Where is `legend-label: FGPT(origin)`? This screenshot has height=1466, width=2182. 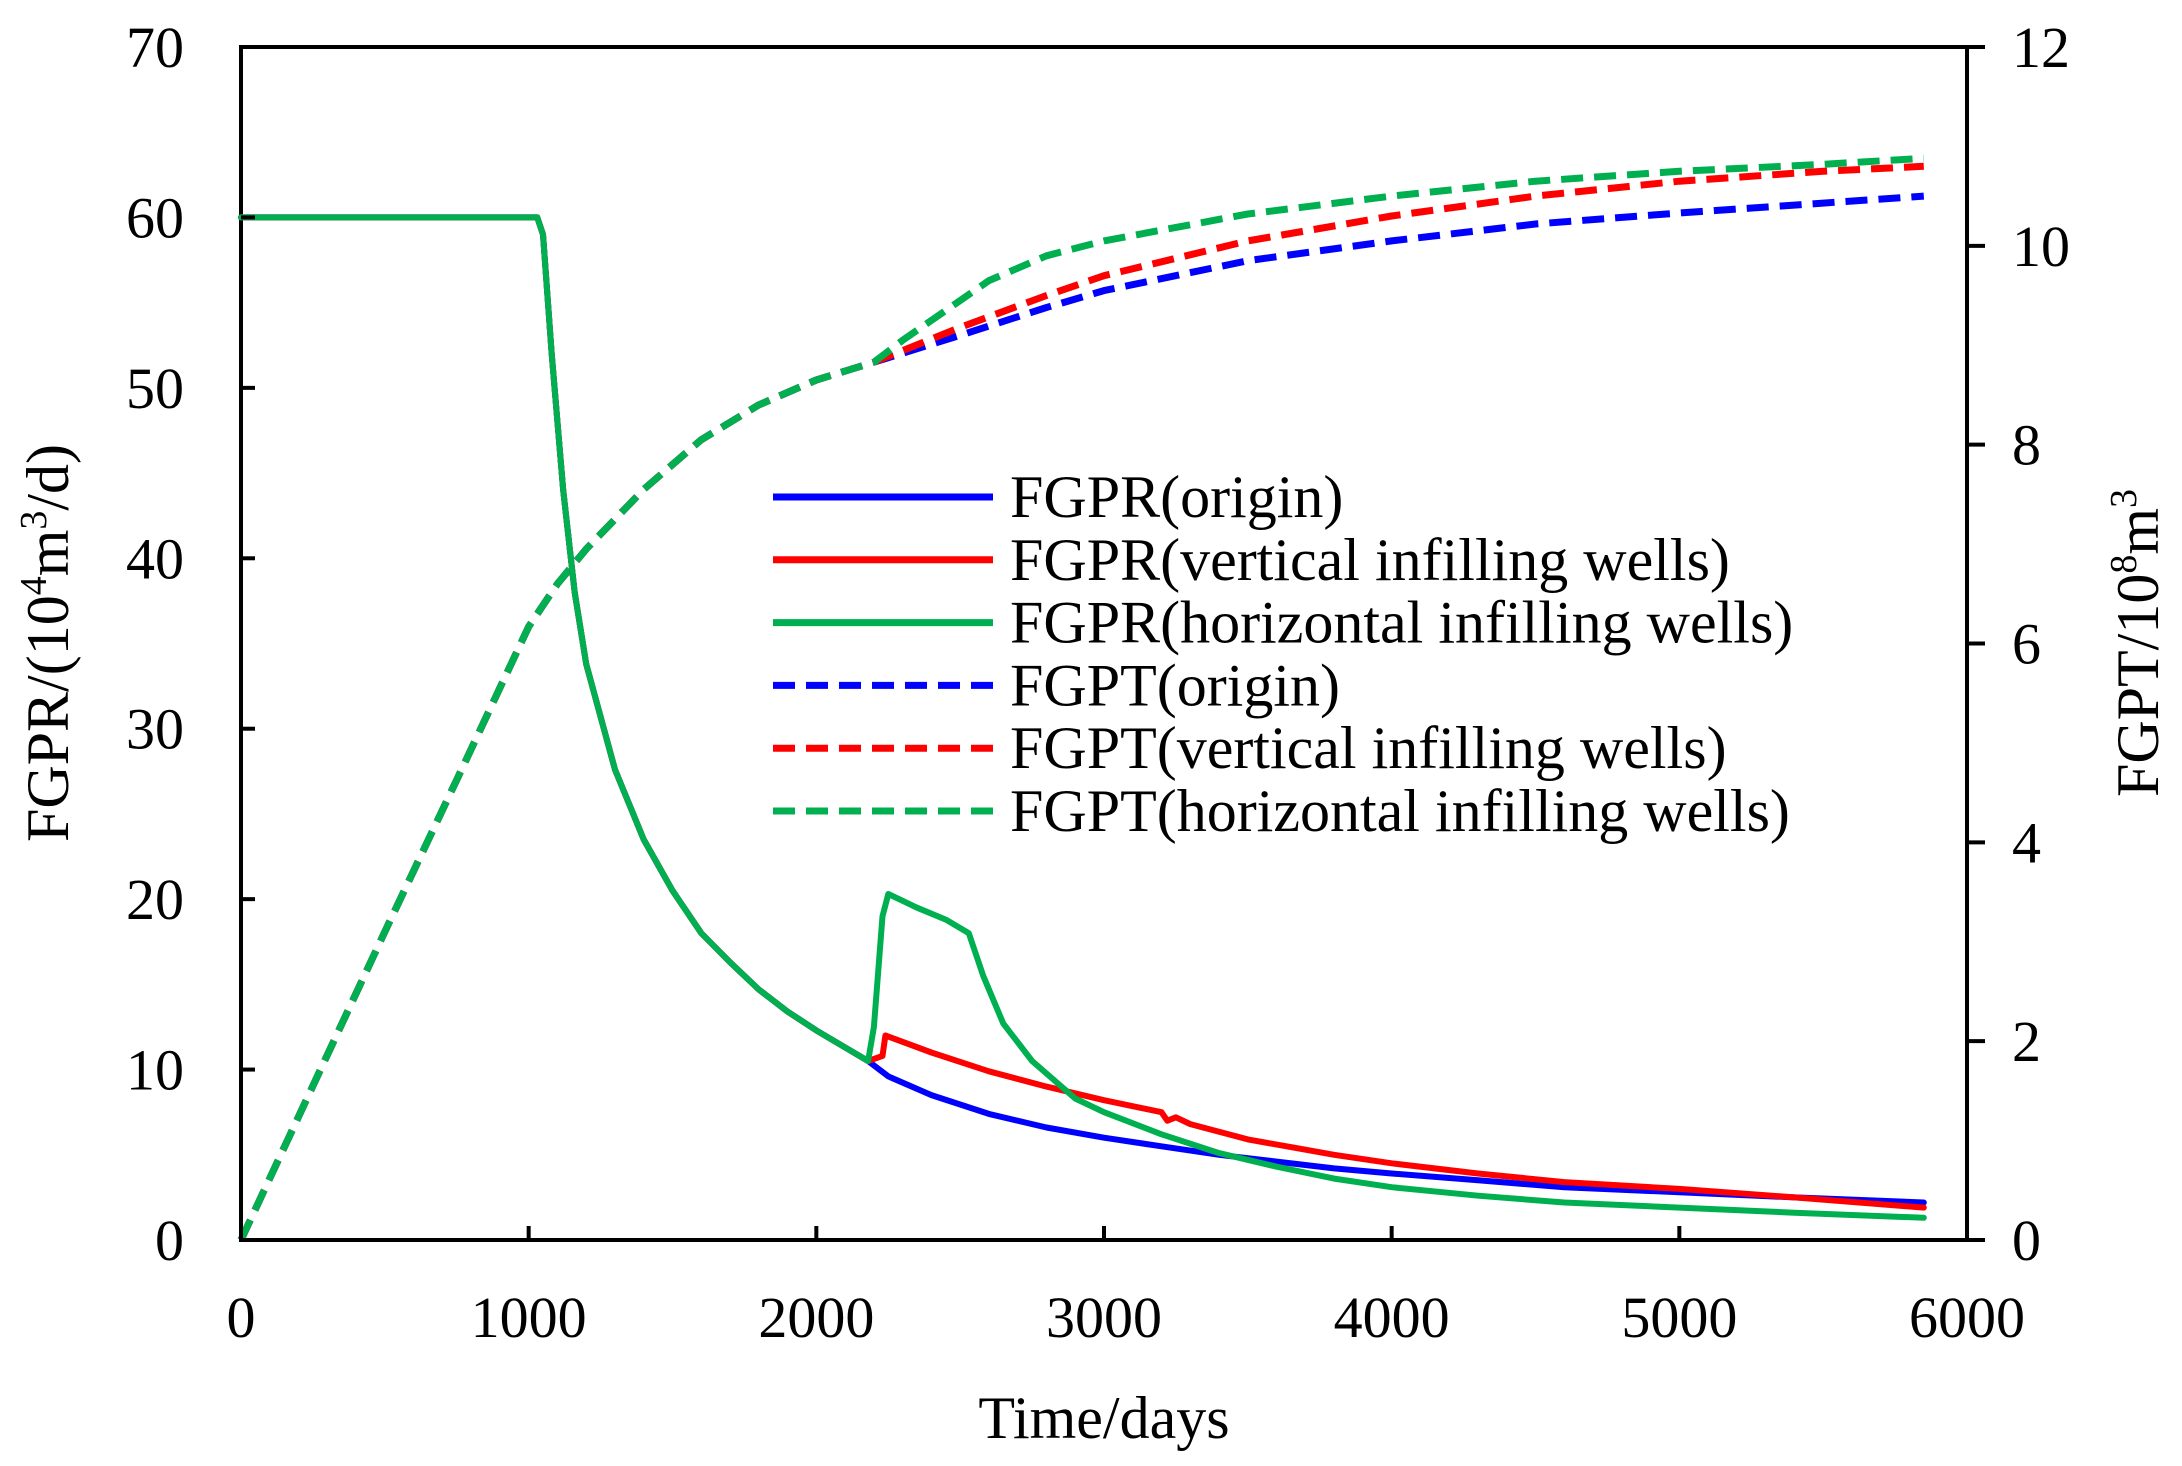
legend-label: FGPT(origin) is located at coordinates (1175, 685).